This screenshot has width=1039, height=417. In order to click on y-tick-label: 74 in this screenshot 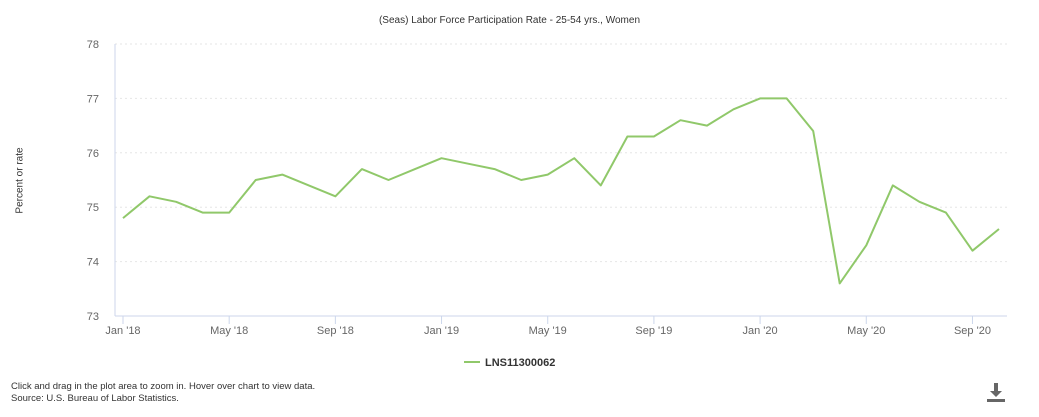, I will do `click(93, 263)`.